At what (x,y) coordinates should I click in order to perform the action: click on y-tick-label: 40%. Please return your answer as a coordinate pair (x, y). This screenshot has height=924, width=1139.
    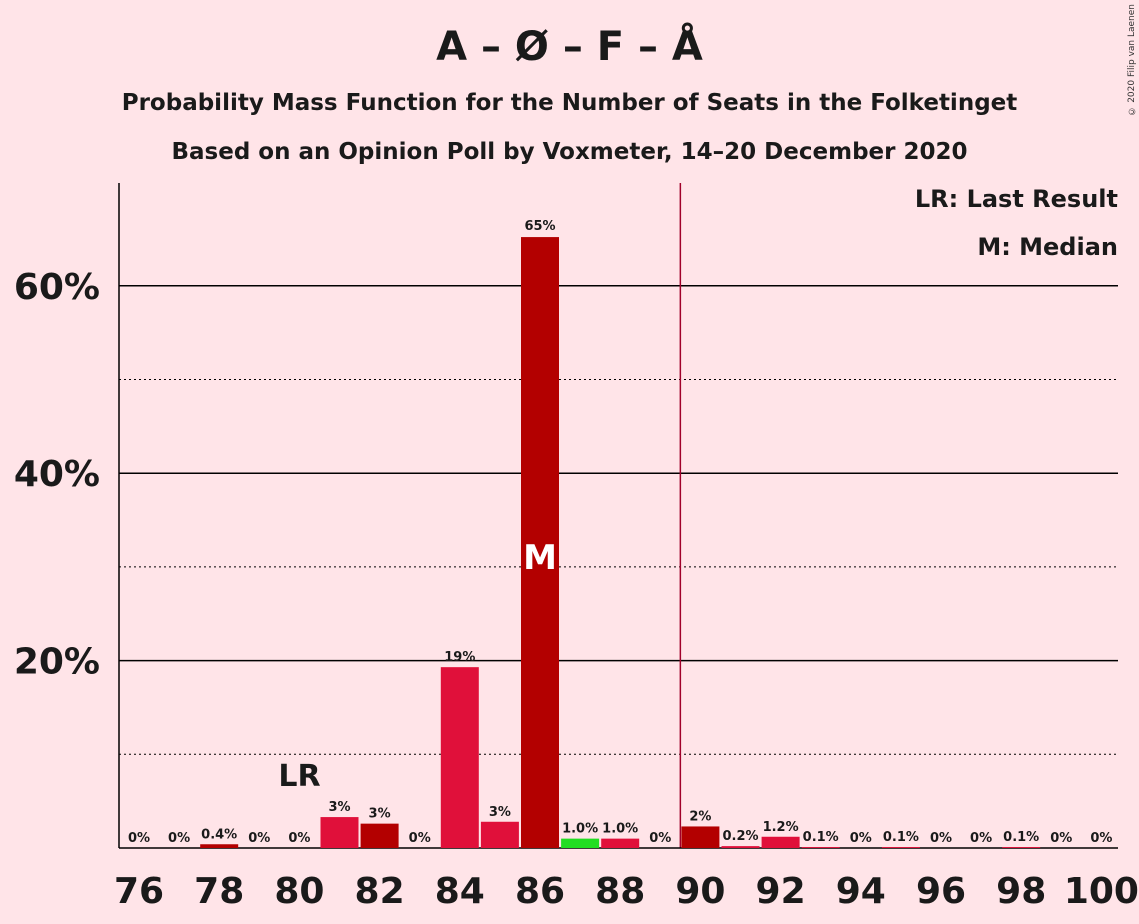
    Looking at the image, I should click on (57, 474).